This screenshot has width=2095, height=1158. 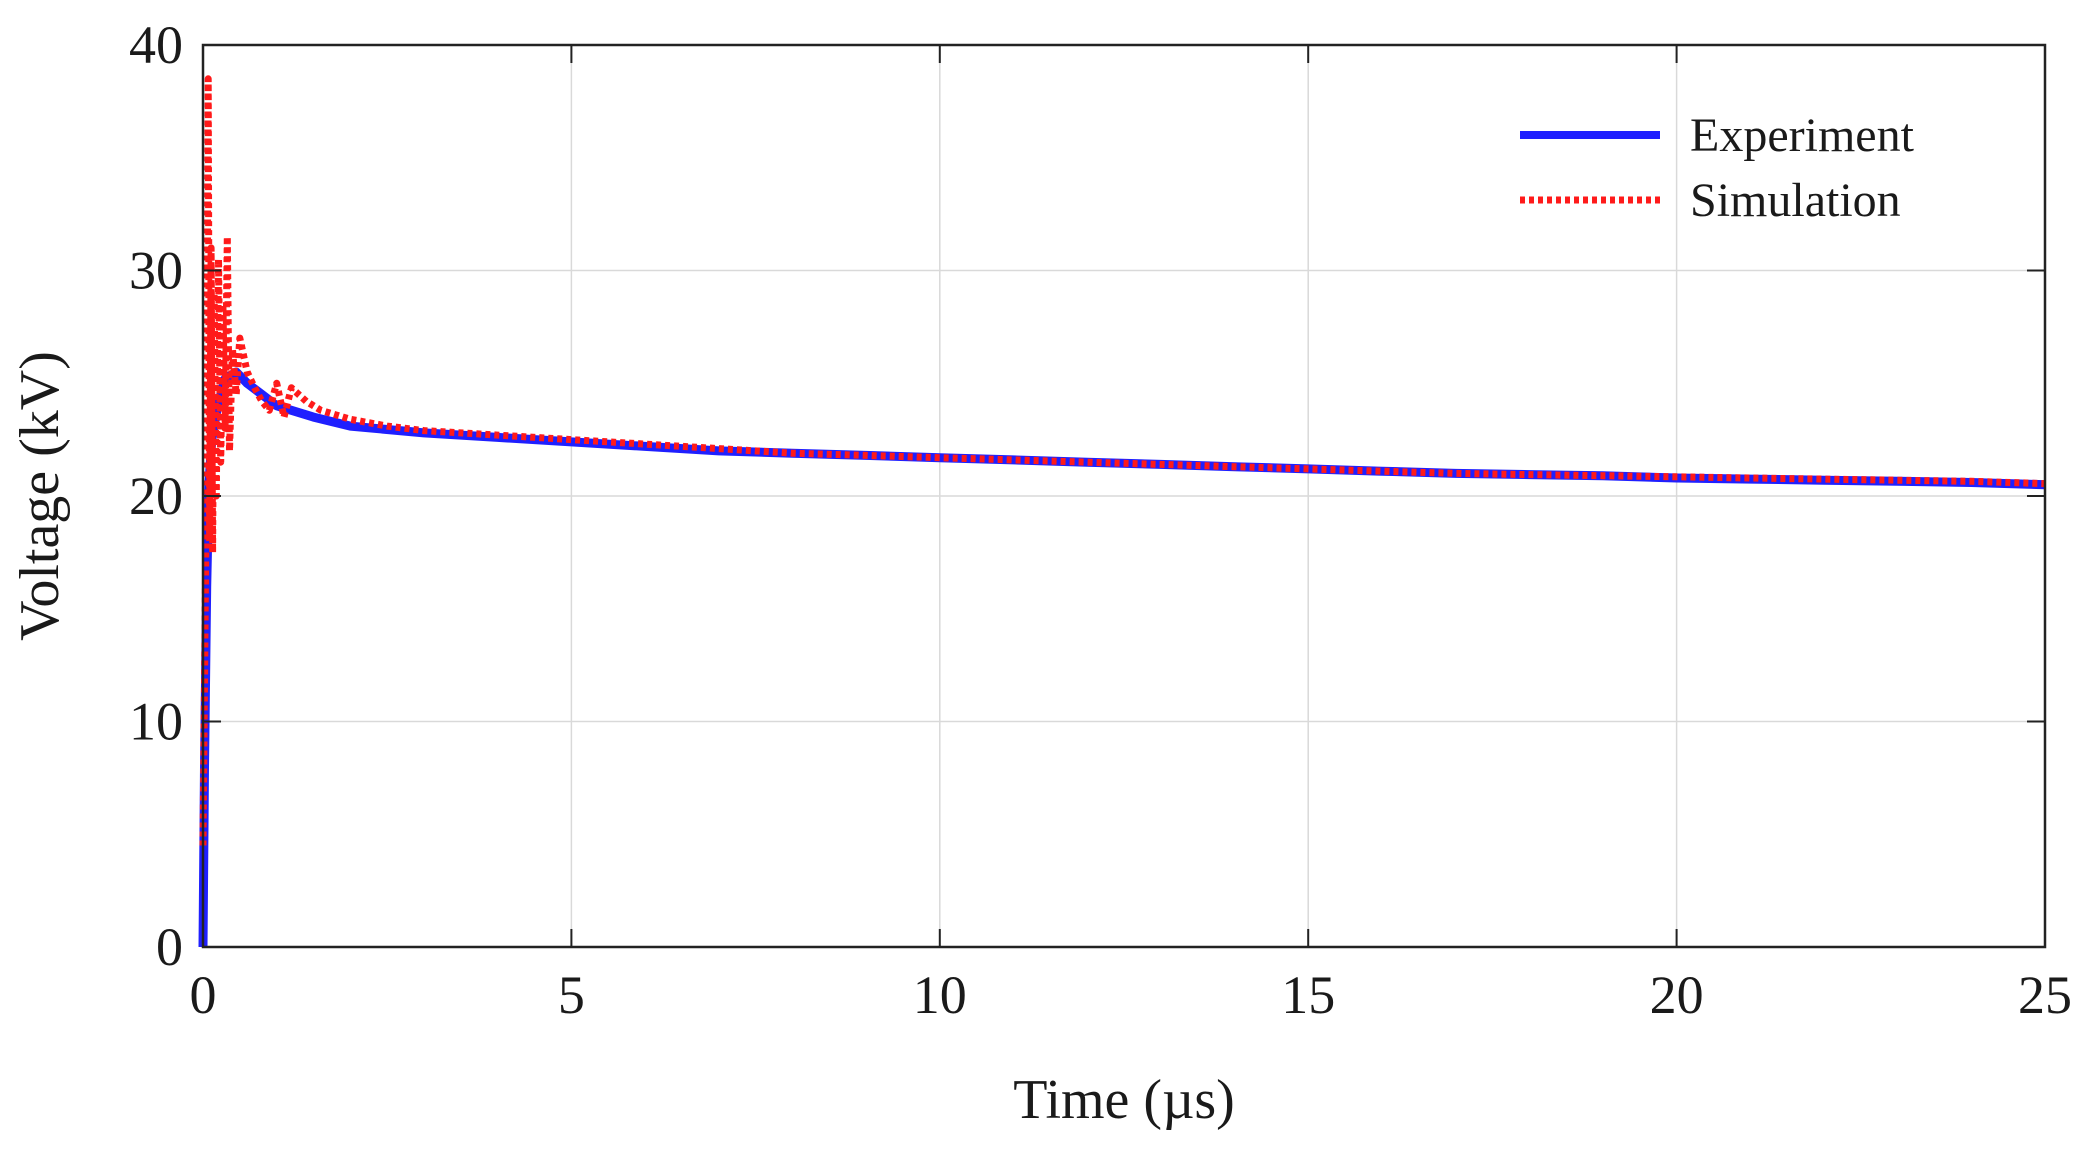 What do you see at coordinates (1308, 995) in the screenshot?
I see `x-tick-label: 15` at bounding box center [1308, 995].